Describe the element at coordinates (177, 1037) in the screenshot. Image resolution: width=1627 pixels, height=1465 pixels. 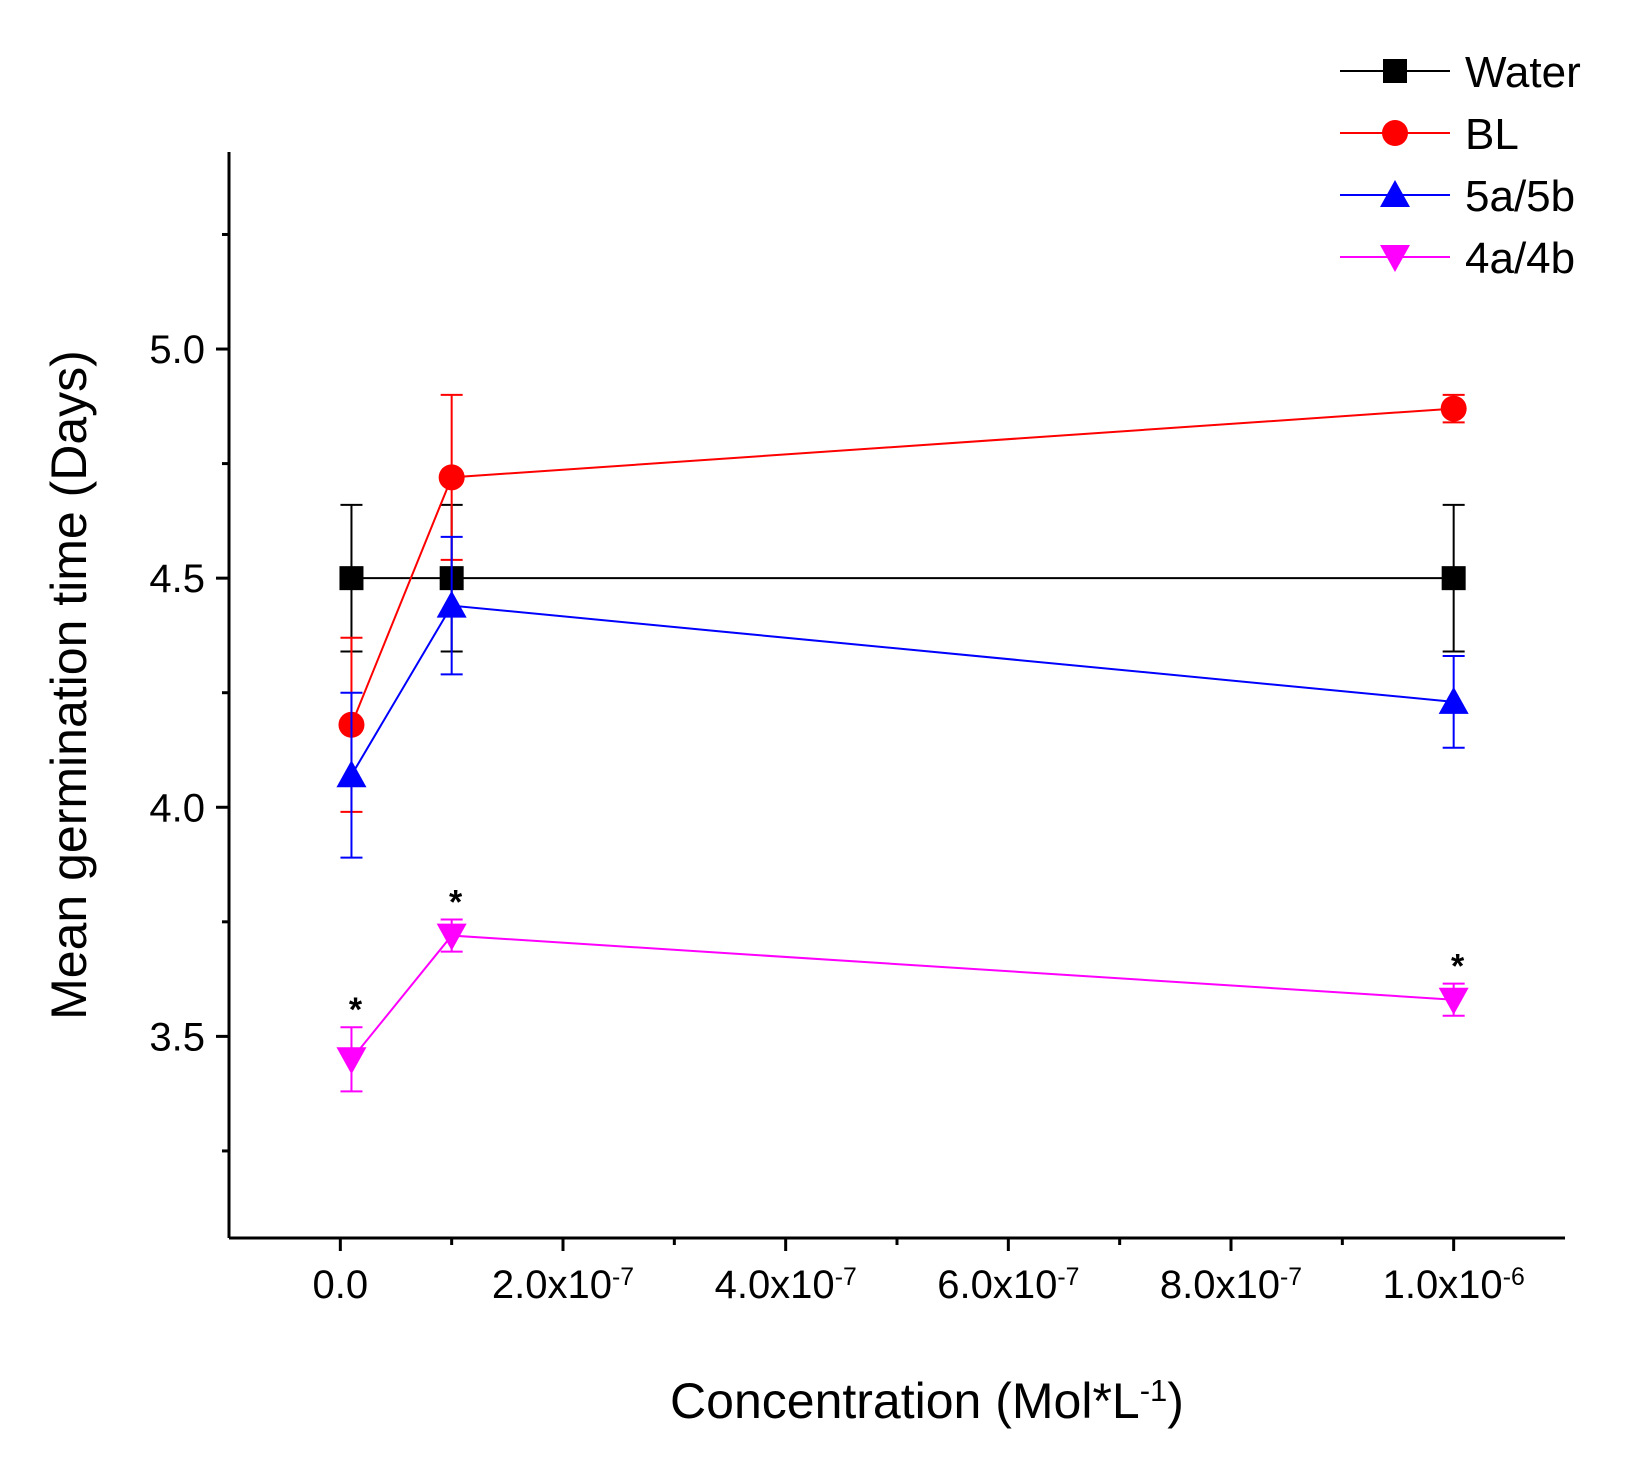
I see `y-tick-label: 3.5` at that location.